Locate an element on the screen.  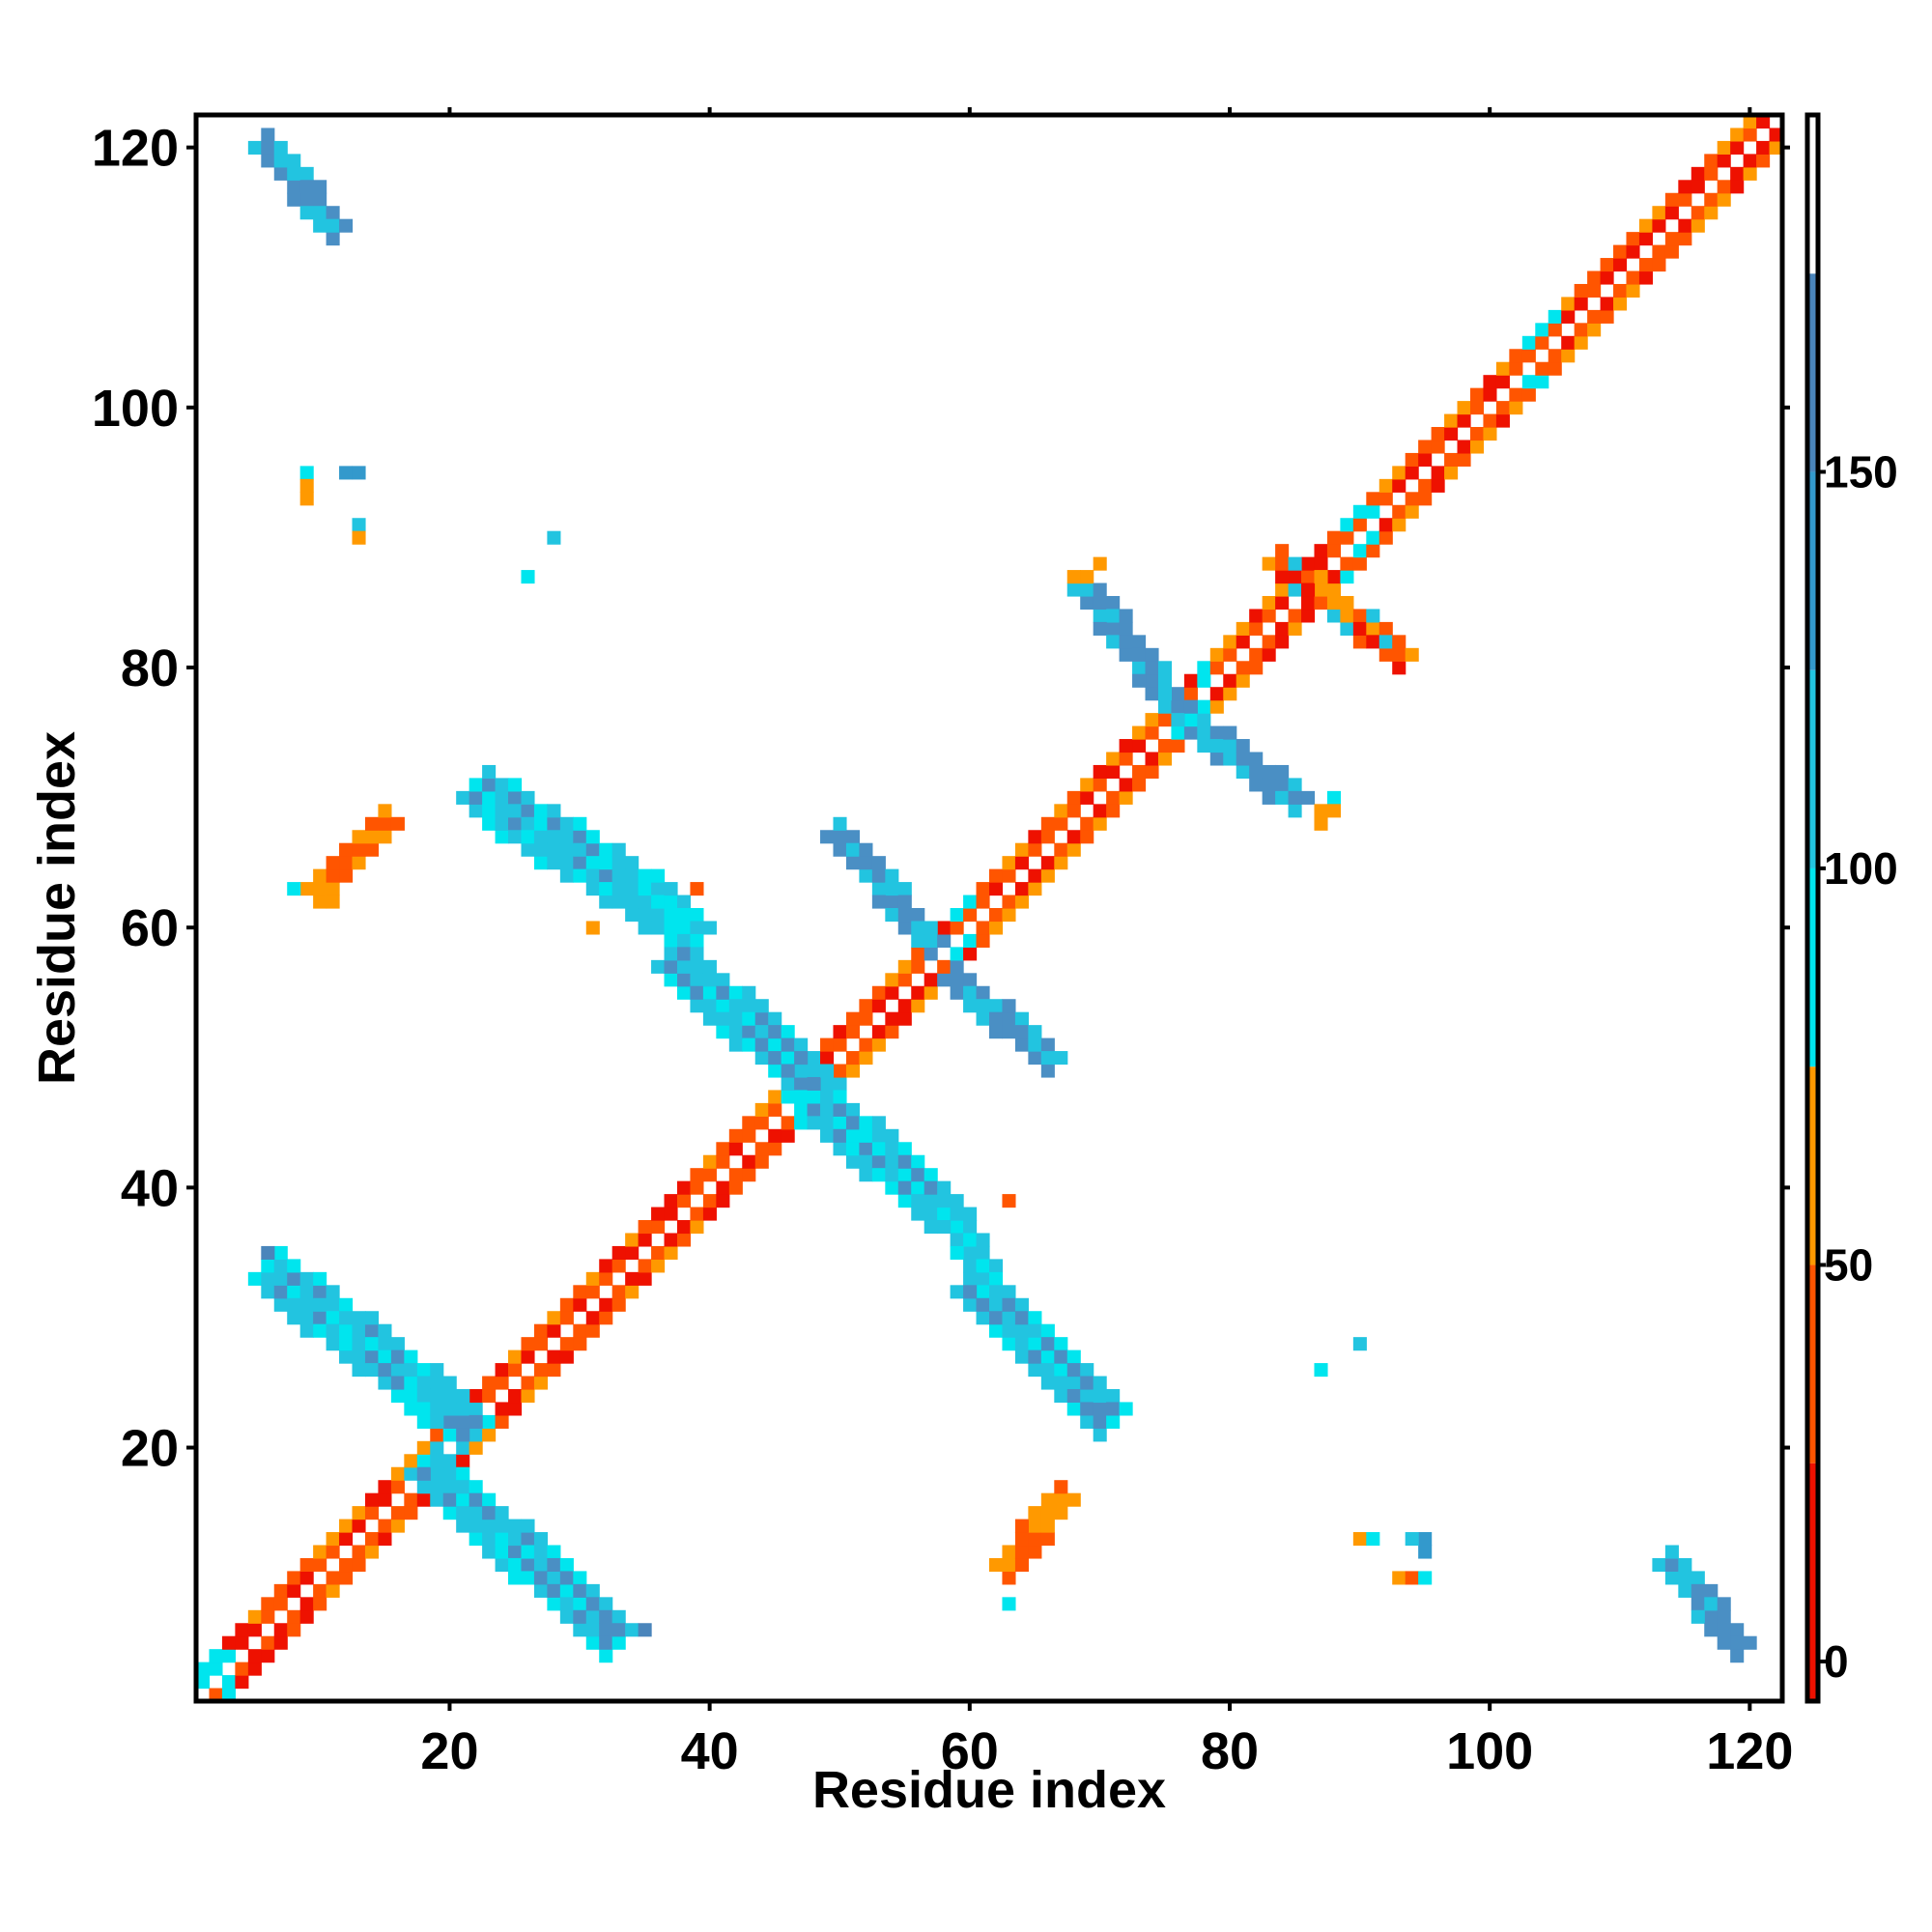
y-tick-label: 80 is located at coordinates (150, 668).